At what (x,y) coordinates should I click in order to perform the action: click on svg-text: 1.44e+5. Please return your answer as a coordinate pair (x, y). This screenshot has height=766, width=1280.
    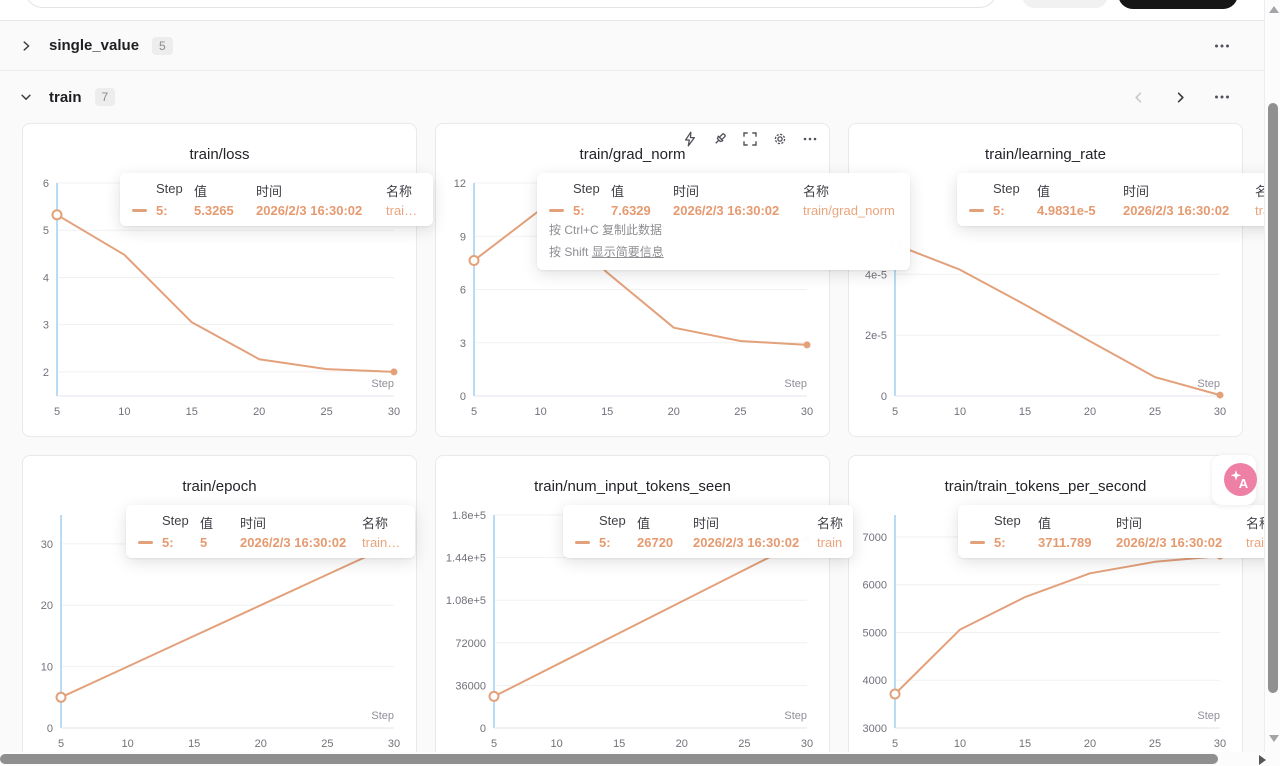
    Looking at the image, I should click on (466, 559).